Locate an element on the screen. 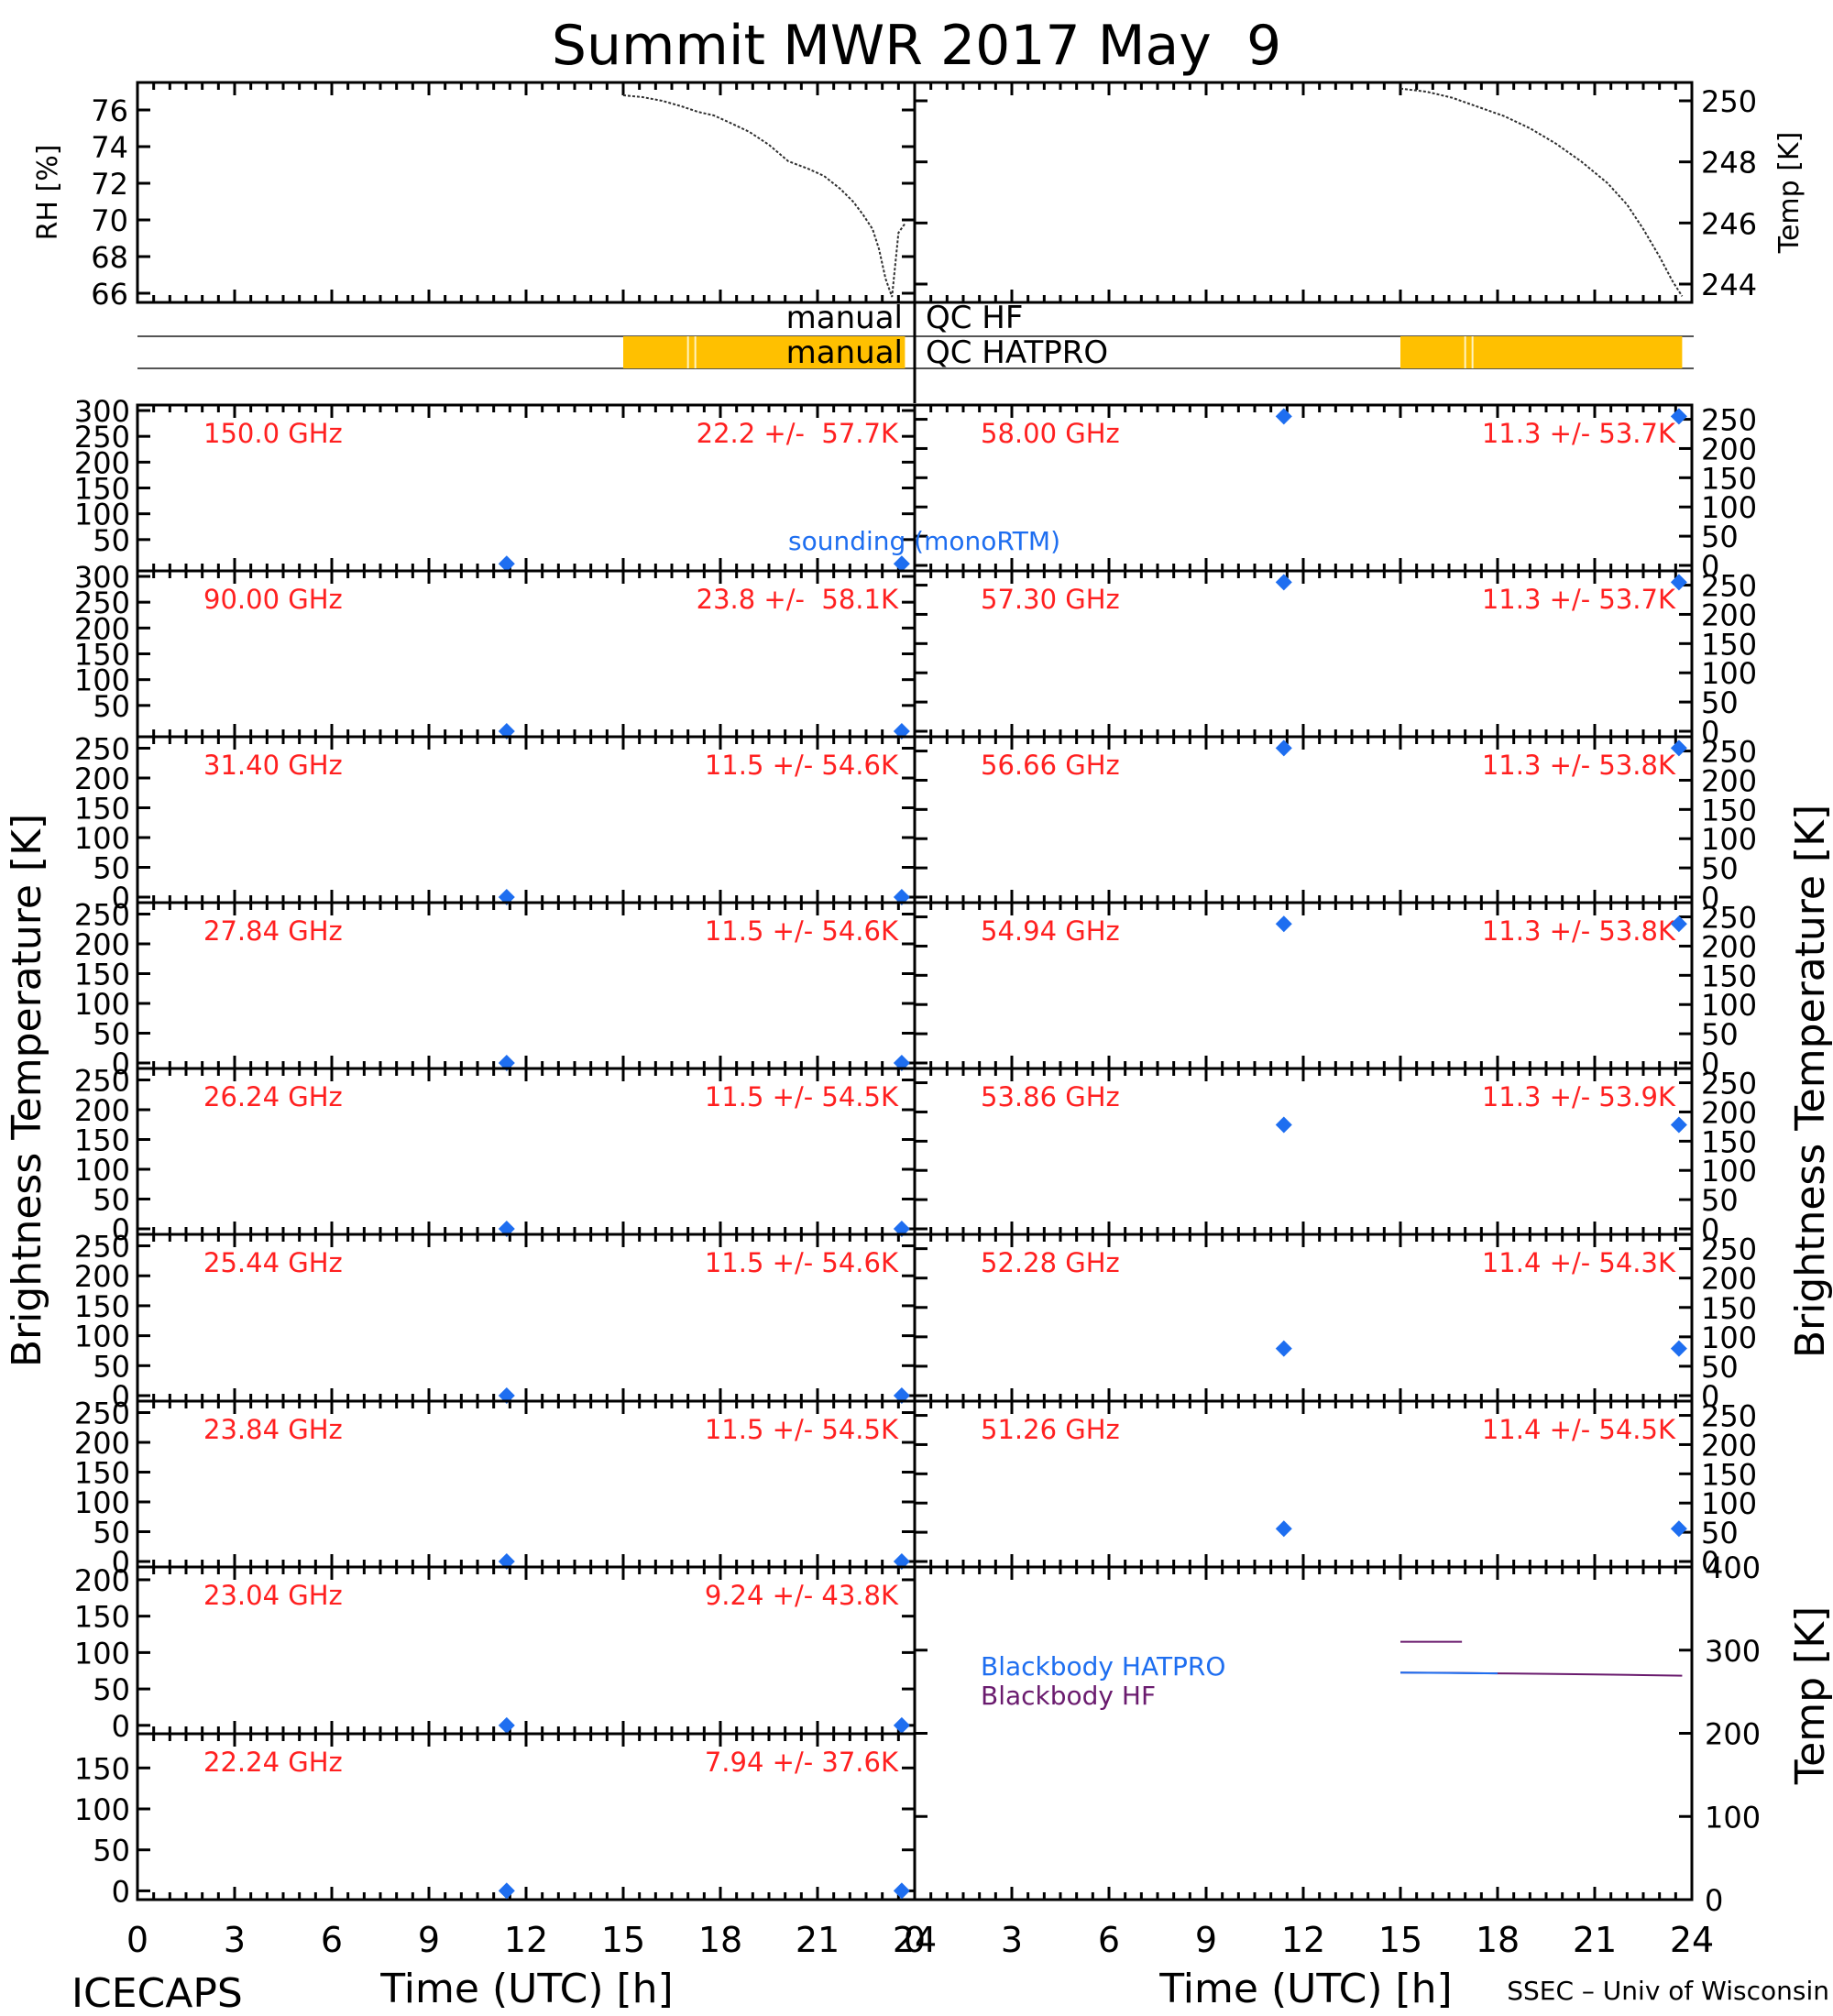 Image resolution: width=1833 pixels, height=2016 pixels. temp-frame is located at coordinates (1303, 192).